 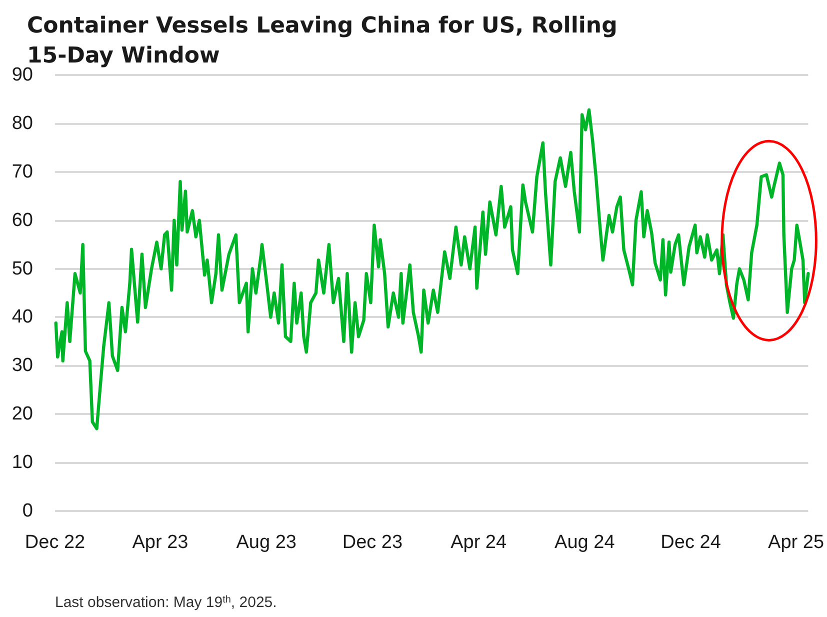 I want to click on y-tick-label: 20, so click(x=22, y=414).